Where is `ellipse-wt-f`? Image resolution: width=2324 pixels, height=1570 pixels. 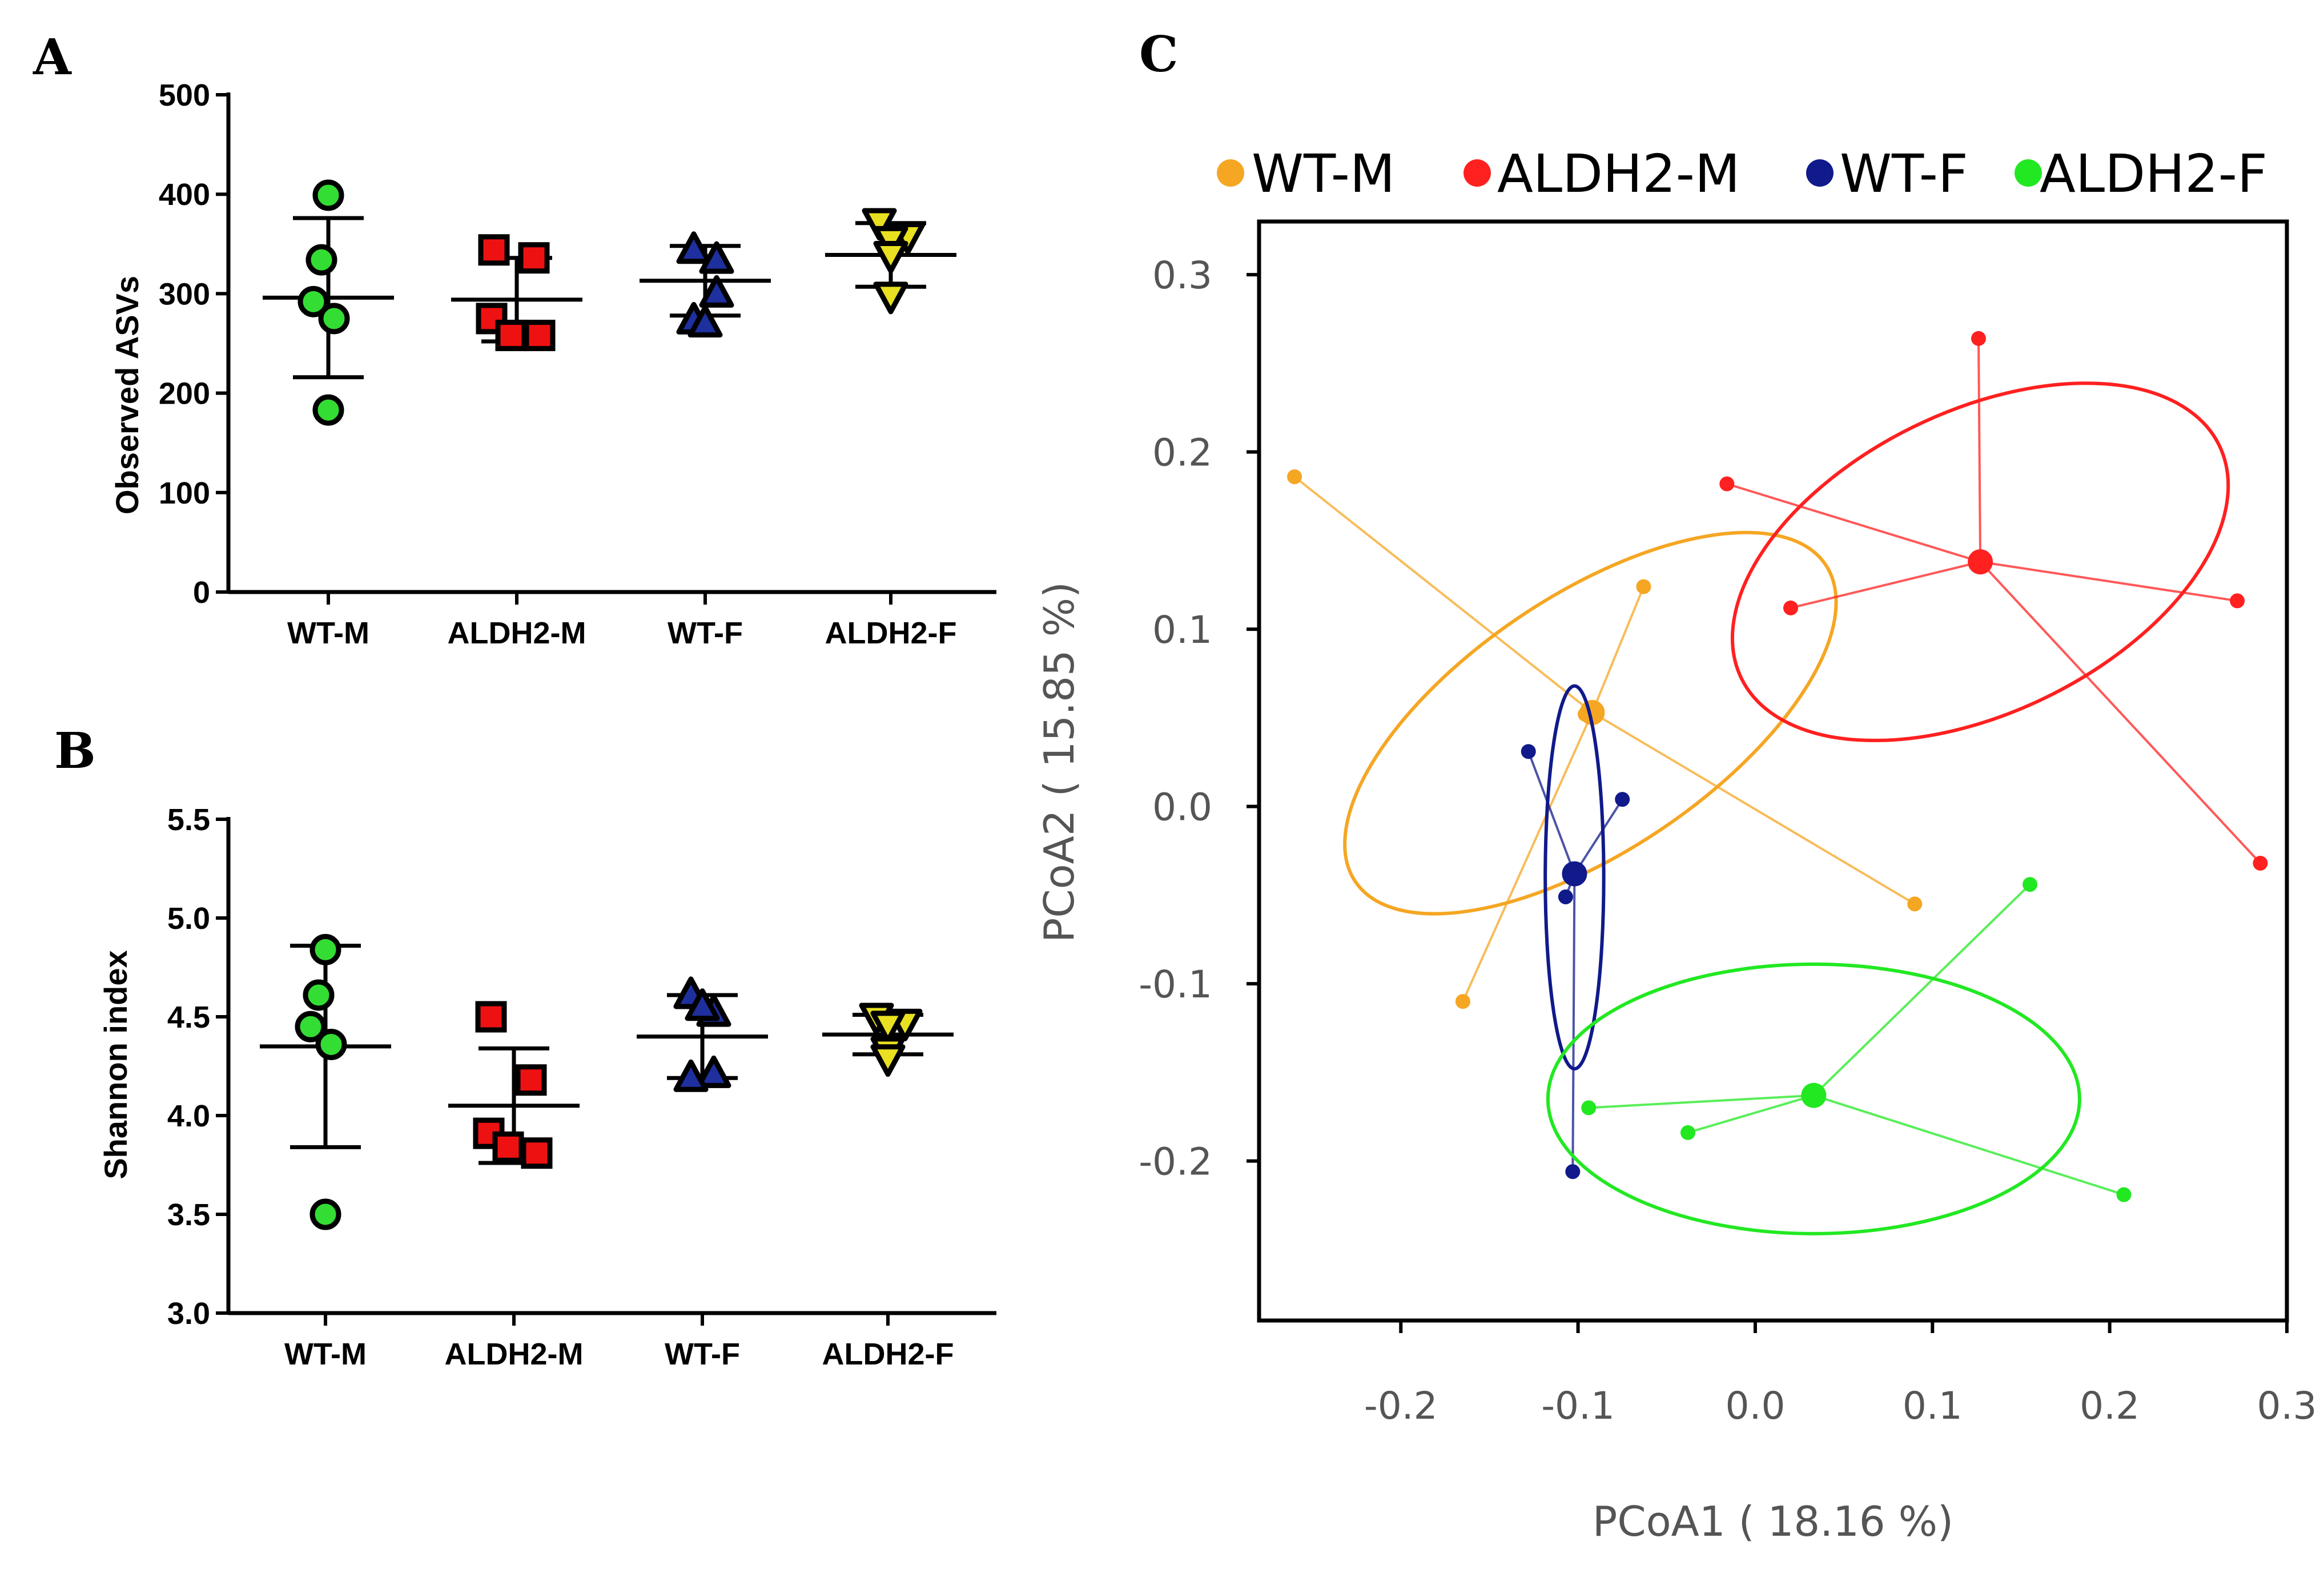
ellipse-wt-f is located at coordinates (1574, 877).